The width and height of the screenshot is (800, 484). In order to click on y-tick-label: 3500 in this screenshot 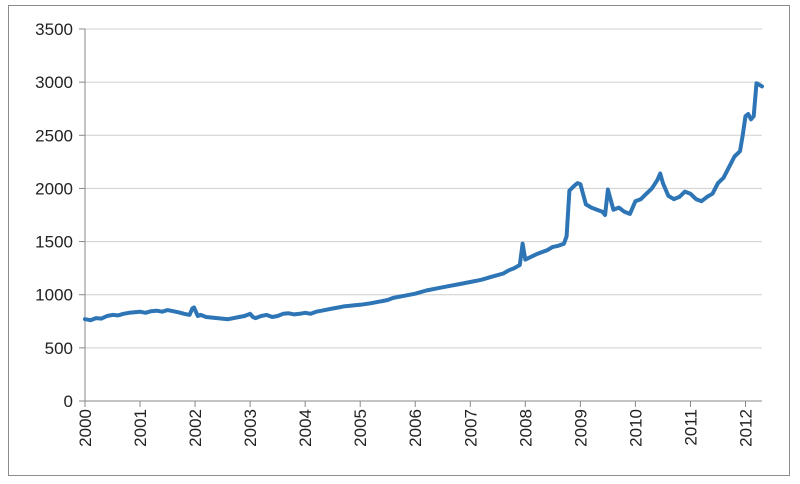, I will do `click(54, 29)`.